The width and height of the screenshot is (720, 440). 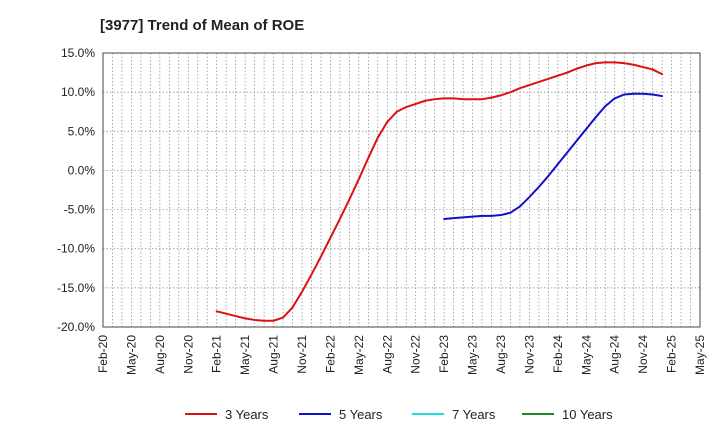 I want to click on x-tick-label: Aug-23, so click(x=501, y=354).